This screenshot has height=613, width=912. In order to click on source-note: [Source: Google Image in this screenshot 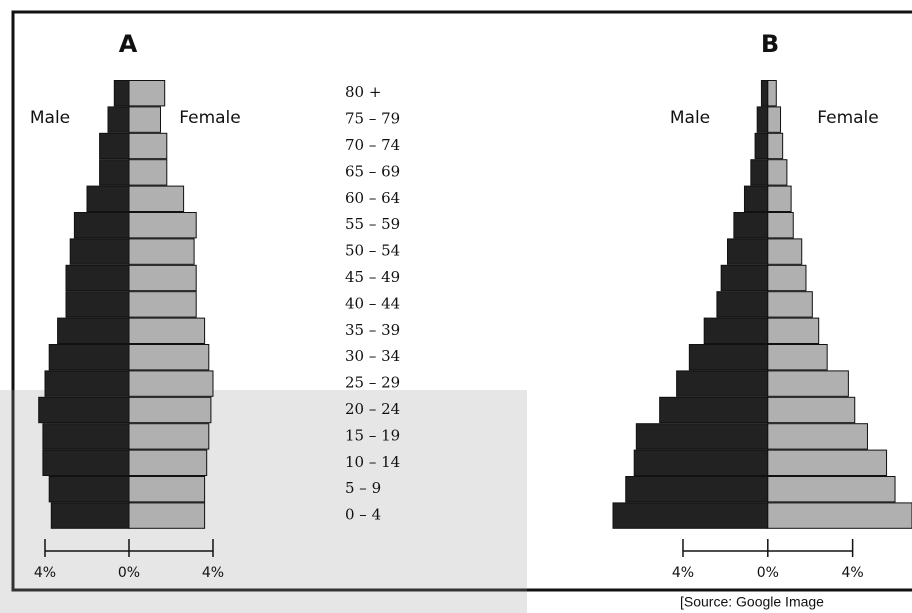, I will do `click(752, 602)`.